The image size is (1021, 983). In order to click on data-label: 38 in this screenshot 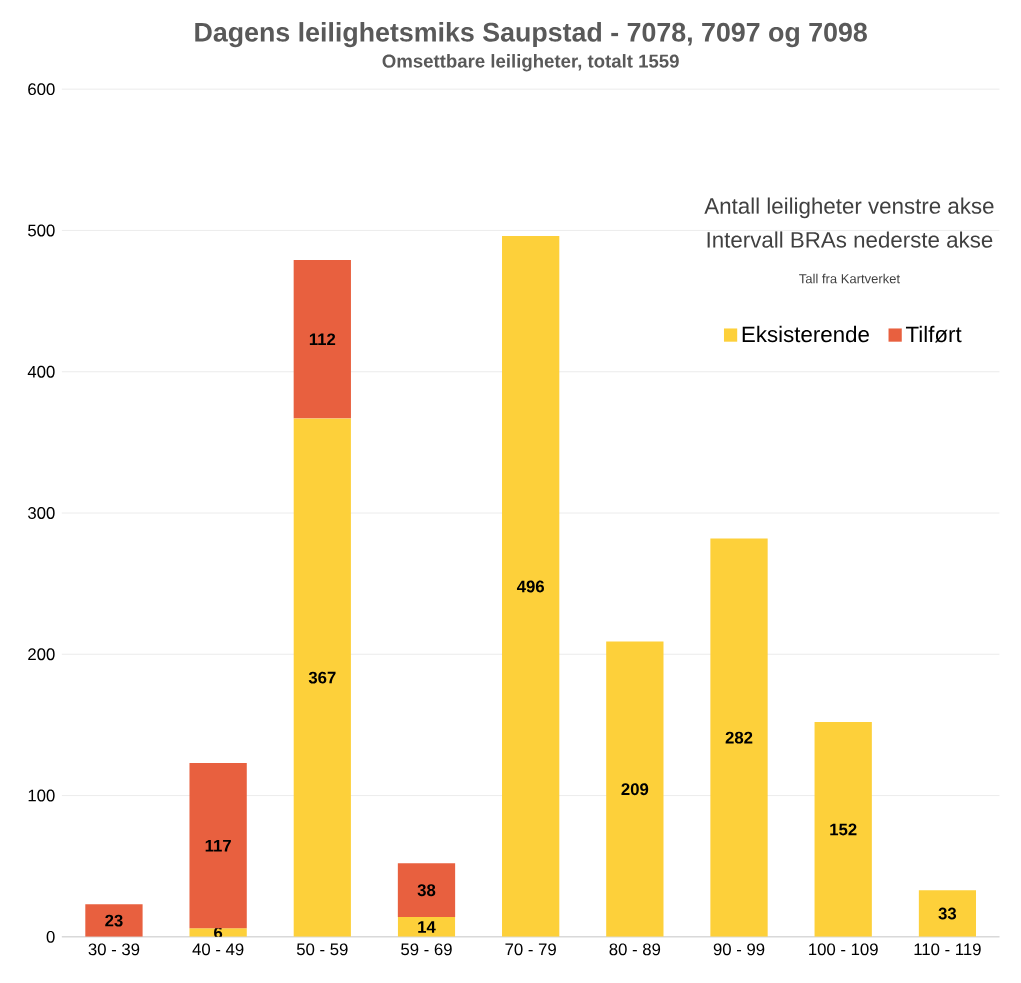, I will do `click(426, 890)`.